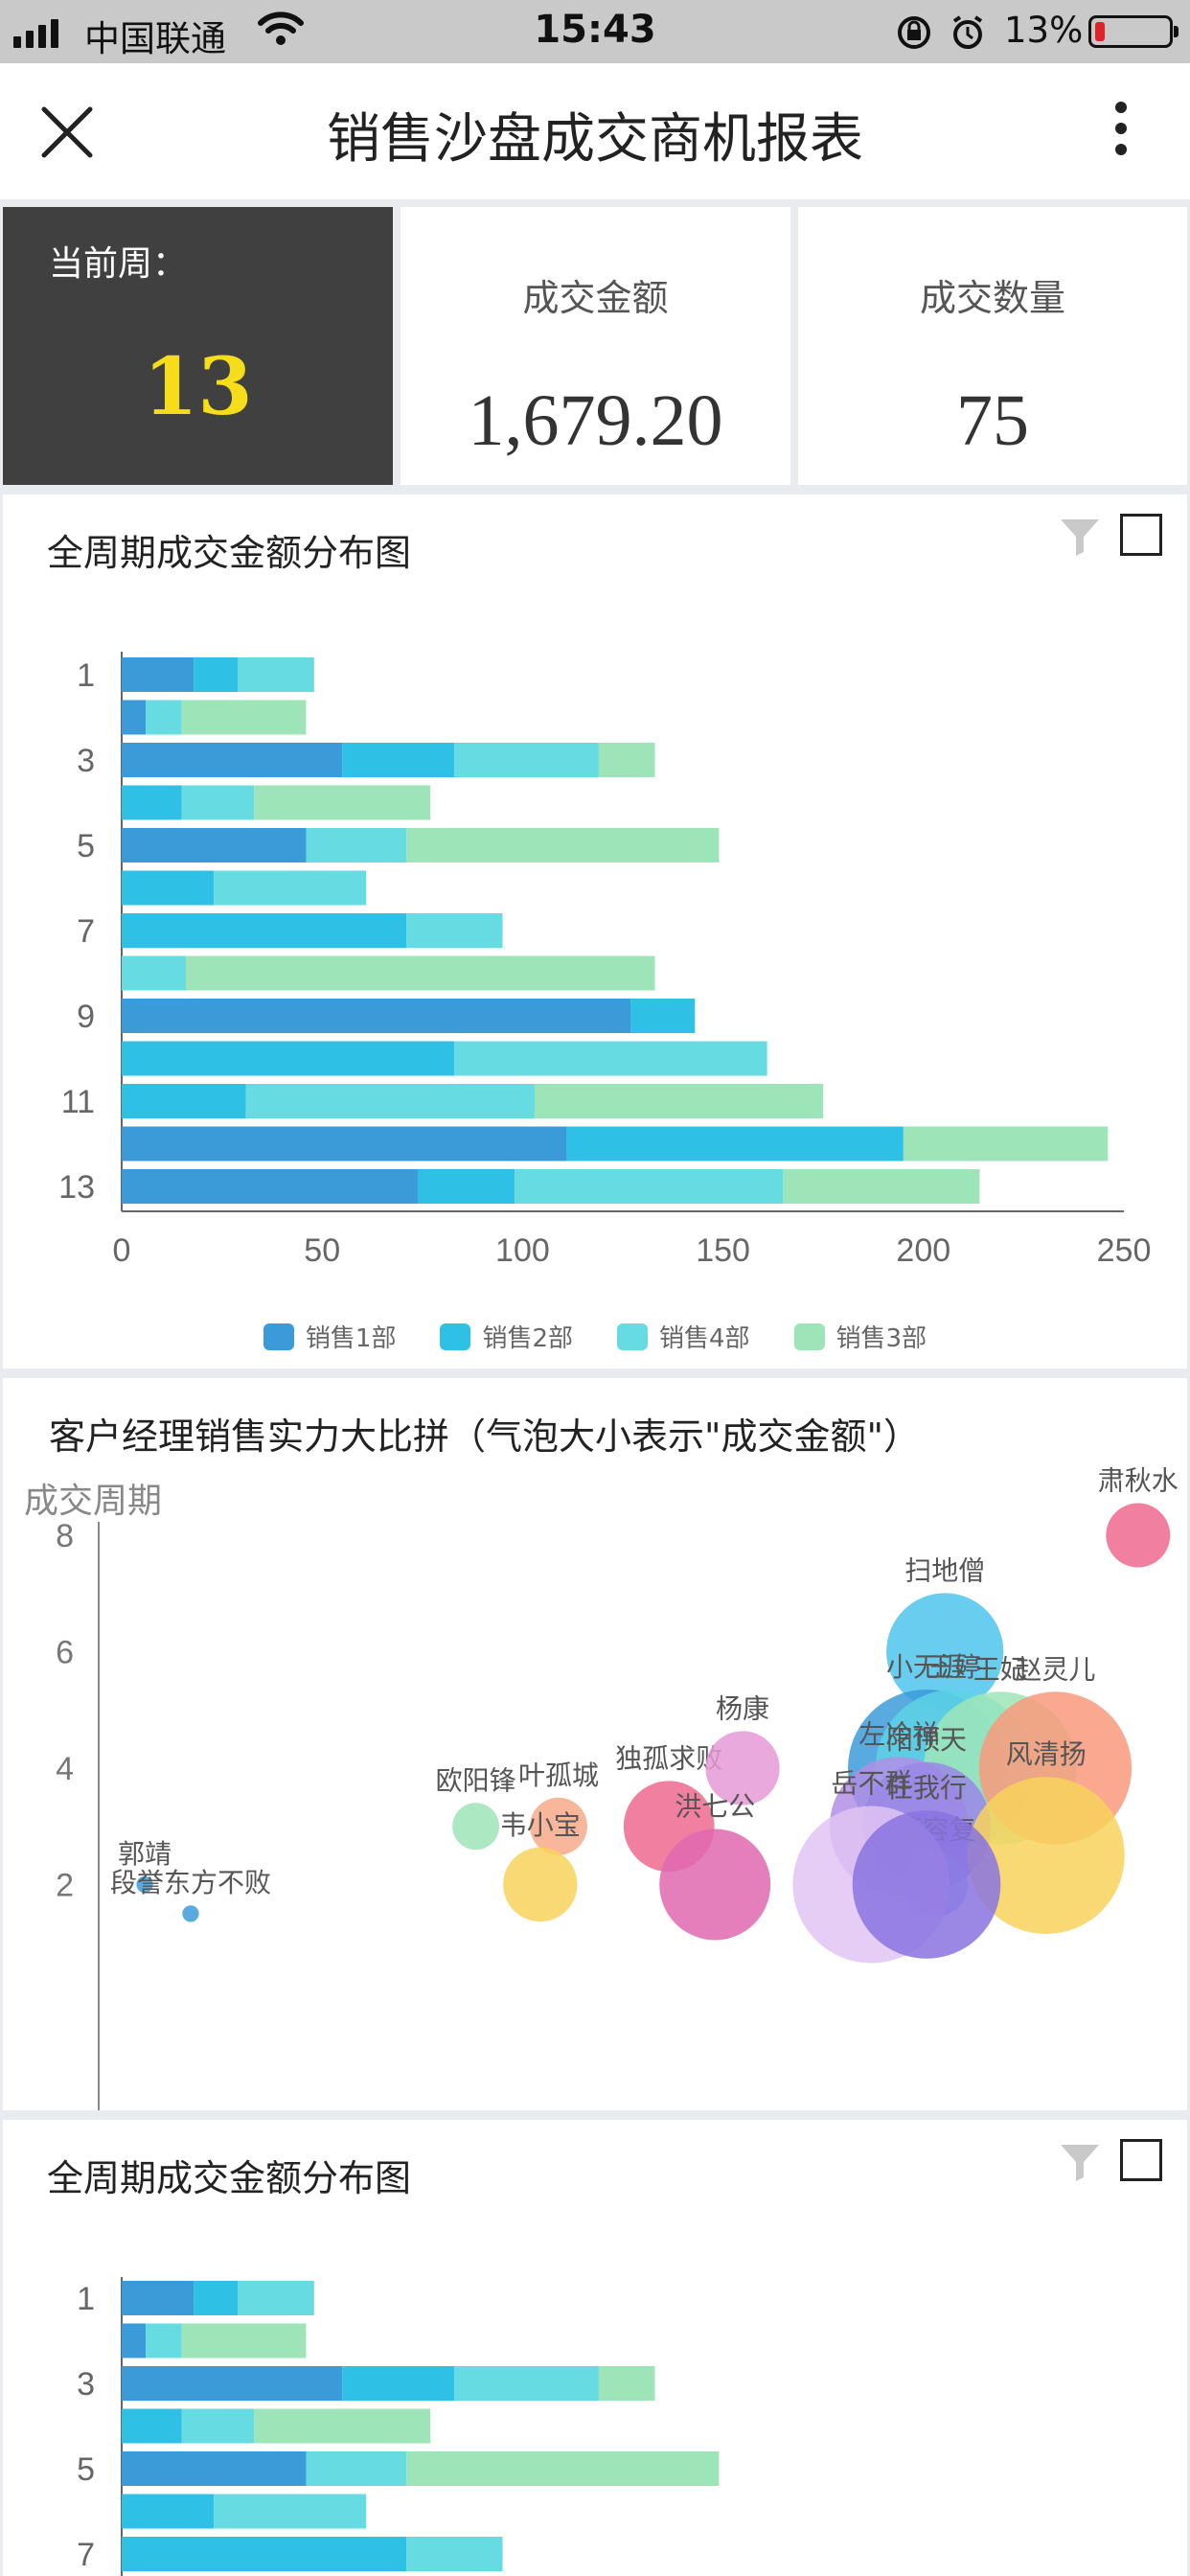  Describe the element at coordinates (86, 846) in the screenshot. I see `y-tick-label: 5` at that location.